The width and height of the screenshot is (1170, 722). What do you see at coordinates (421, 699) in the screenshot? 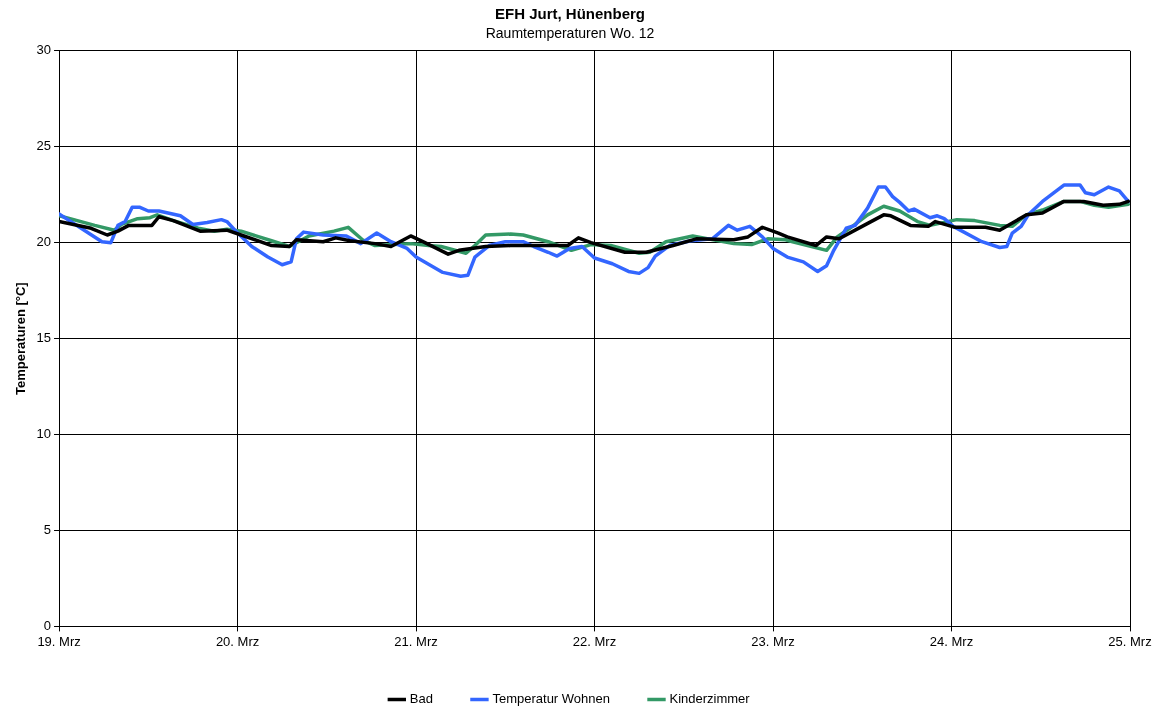
I see `legend-label: Bad` at bounding box center [421, 699].